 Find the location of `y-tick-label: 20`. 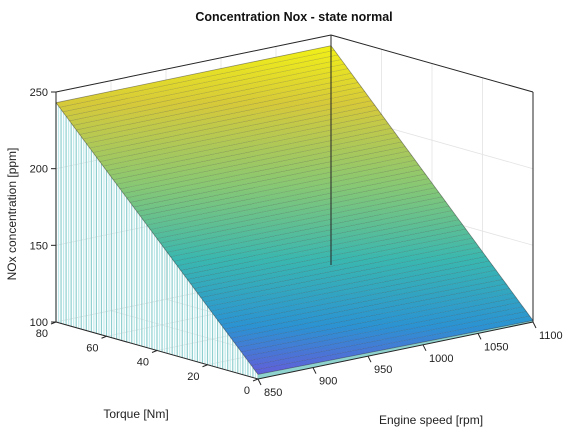

y-tick-label: 20 is located at coordinates (193, 377).